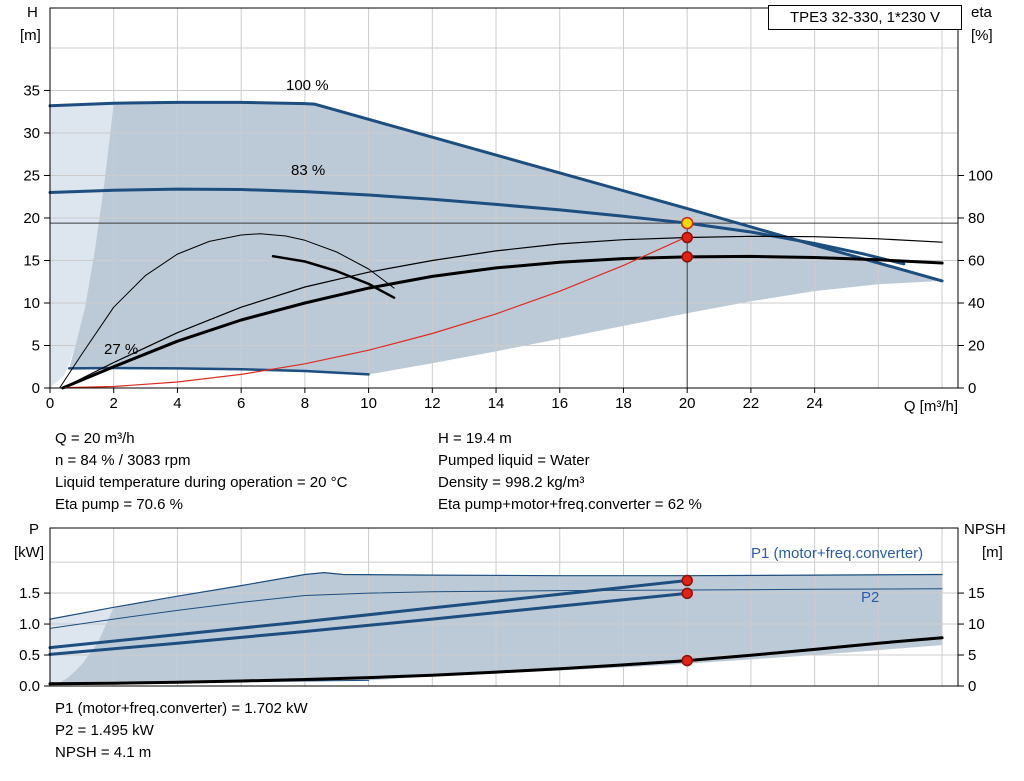 The image size is (1024, 781). Describe the element at coordinates (114, 403) in the screenshot. I see `svg-text: 2` at that location.